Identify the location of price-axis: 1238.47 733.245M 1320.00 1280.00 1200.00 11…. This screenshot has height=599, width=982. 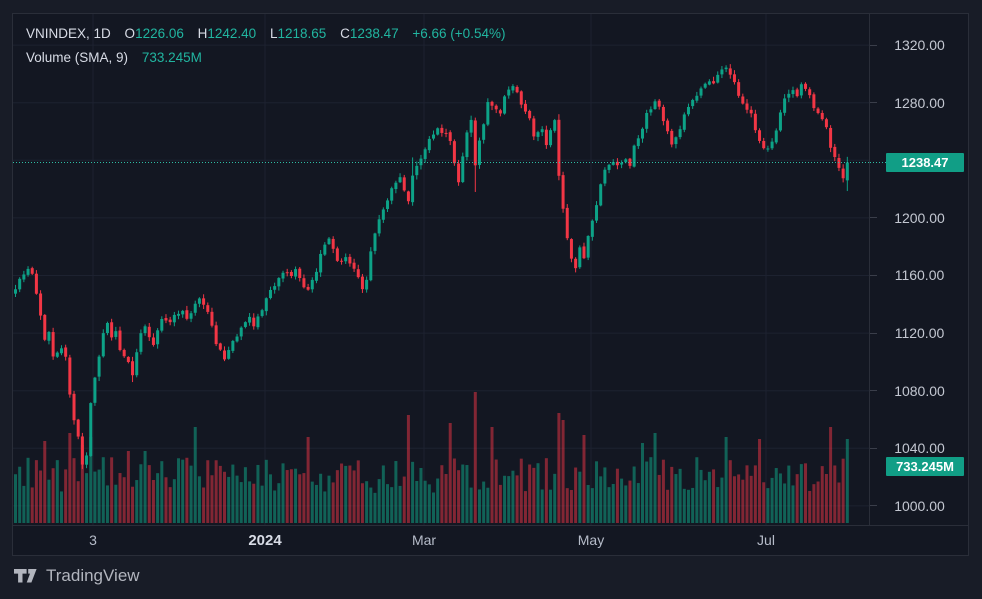
(918, 269).